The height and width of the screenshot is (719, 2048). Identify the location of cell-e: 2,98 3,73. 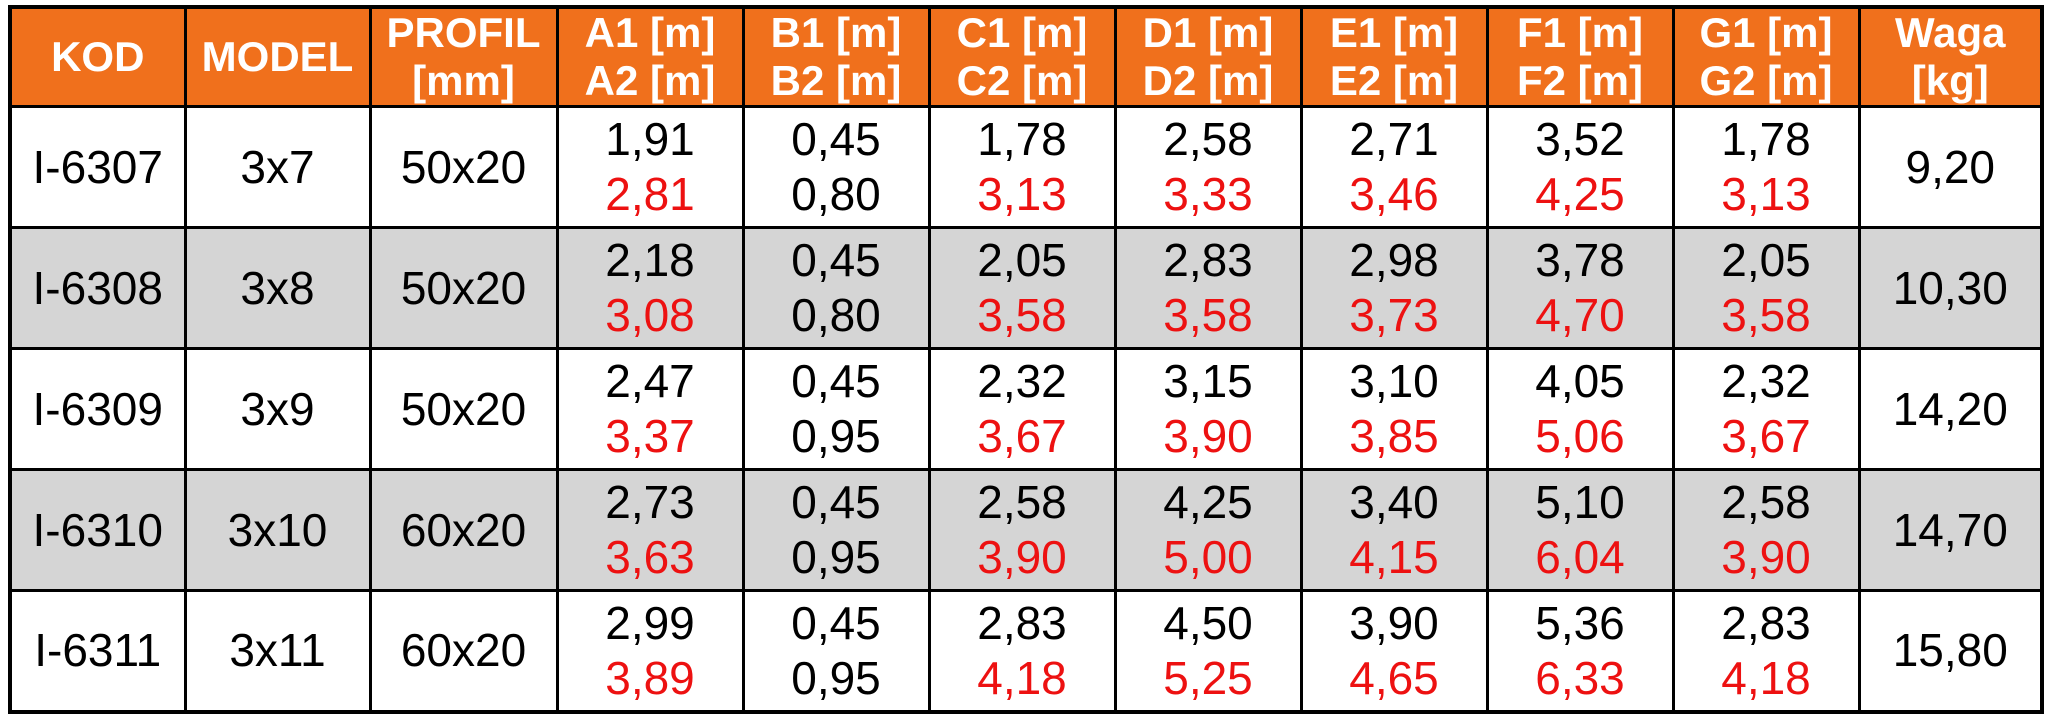
(1394, 288).